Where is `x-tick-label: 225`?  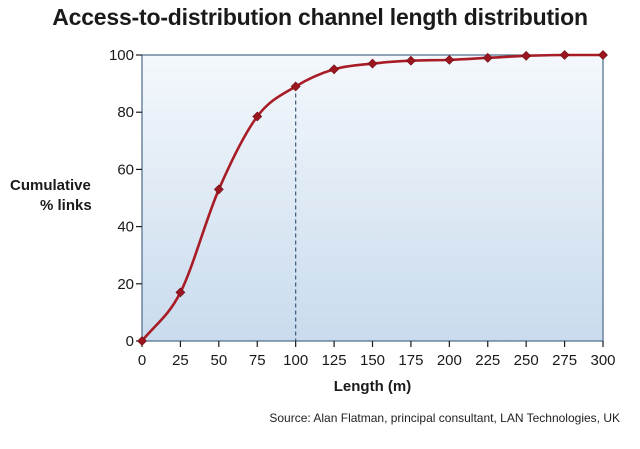 x-tick-label: 225 is located at coordinates (487, 360).